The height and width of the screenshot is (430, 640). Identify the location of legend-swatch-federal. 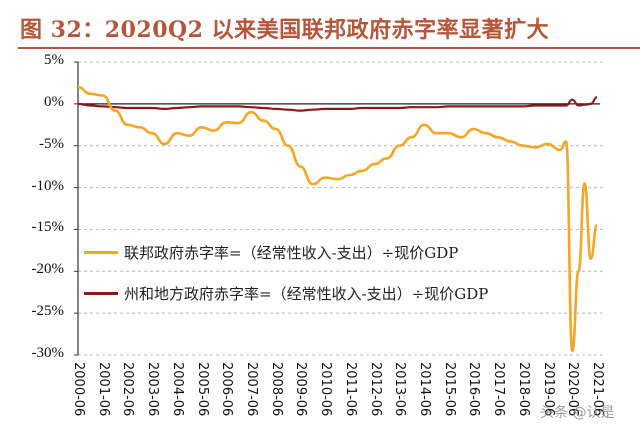
(101, 252).